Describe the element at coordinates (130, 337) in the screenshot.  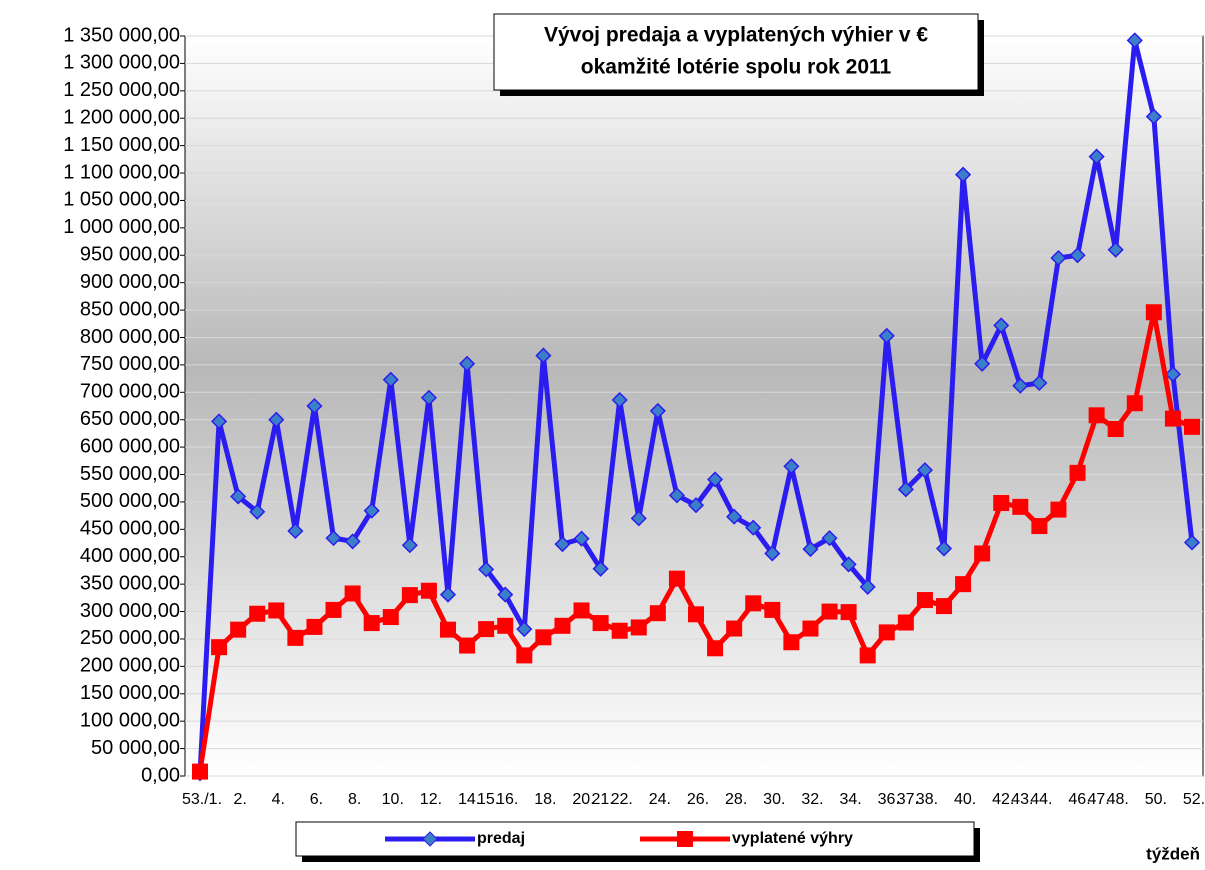
I see `y-tick-label: 800 000,00` at that location.